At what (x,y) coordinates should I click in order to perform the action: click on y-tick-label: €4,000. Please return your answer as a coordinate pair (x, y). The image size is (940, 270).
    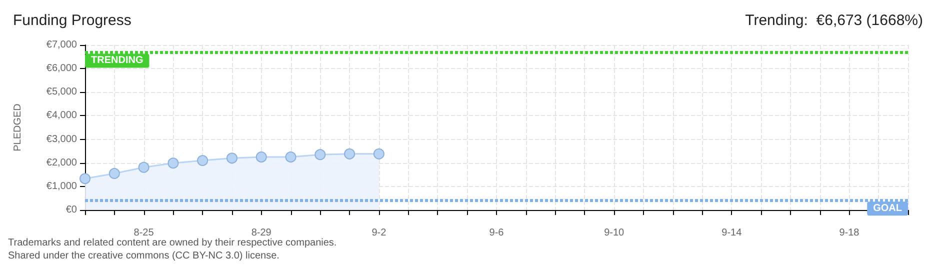
    Looking at the image, I should click on (62, 116).